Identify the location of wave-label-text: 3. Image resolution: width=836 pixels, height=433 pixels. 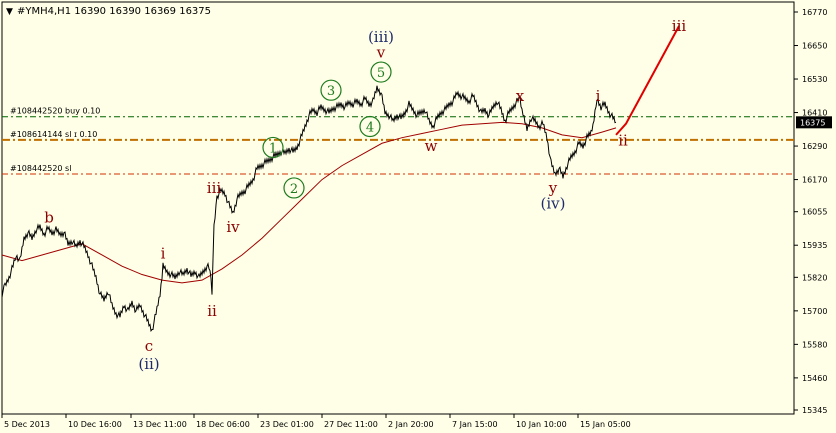
(331, 91).